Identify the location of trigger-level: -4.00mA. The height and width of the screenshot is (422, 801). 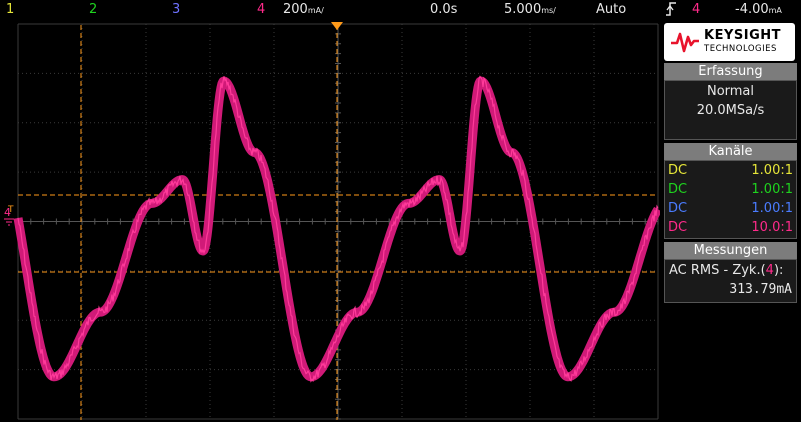
(758, 9).